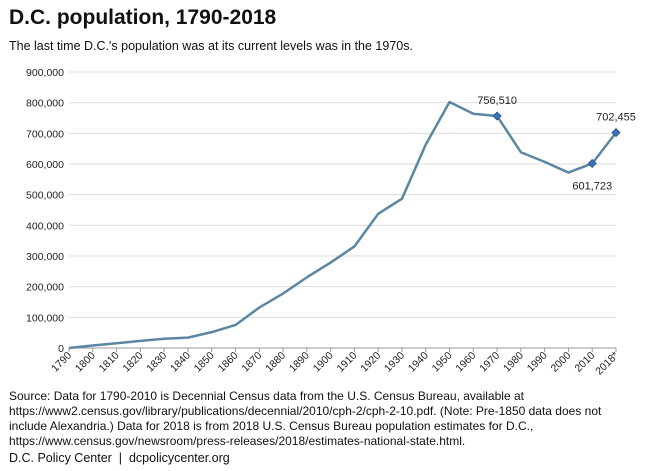  I want to click on y-tick-label: 800,000, so click(45, 104).